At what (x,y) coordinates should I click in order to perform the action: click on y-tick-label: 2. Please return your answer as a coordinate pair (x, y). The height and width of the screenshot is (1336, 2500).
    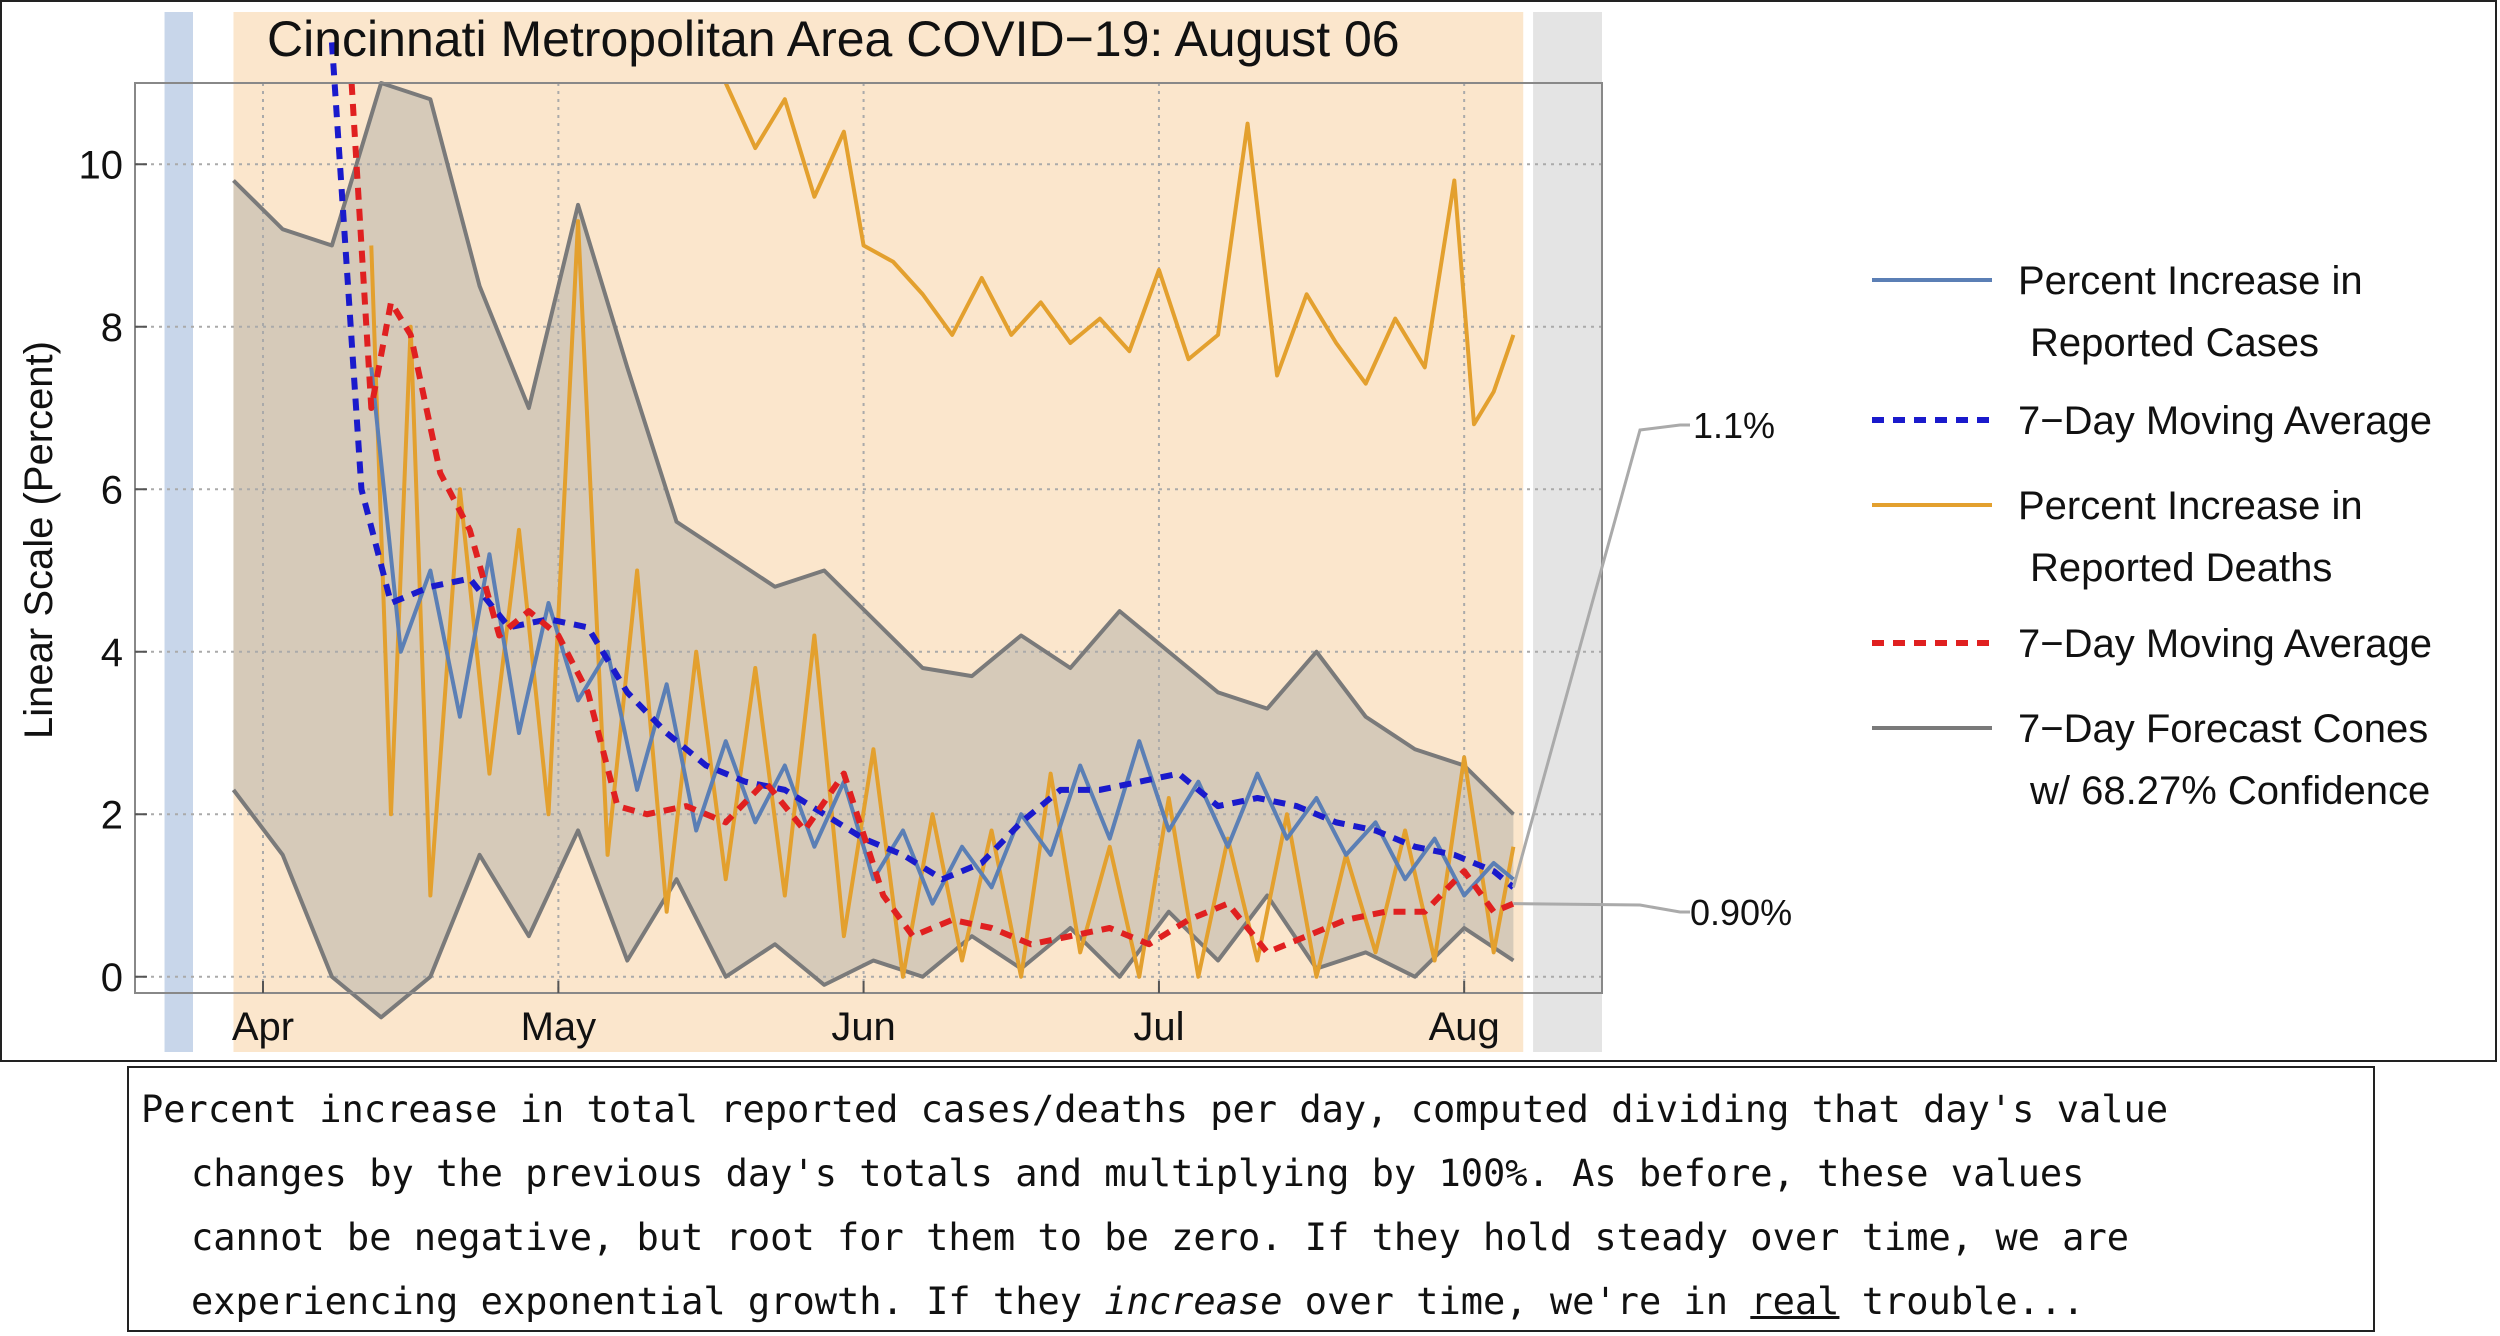
    Looking at the image, I should click on (112, 815).